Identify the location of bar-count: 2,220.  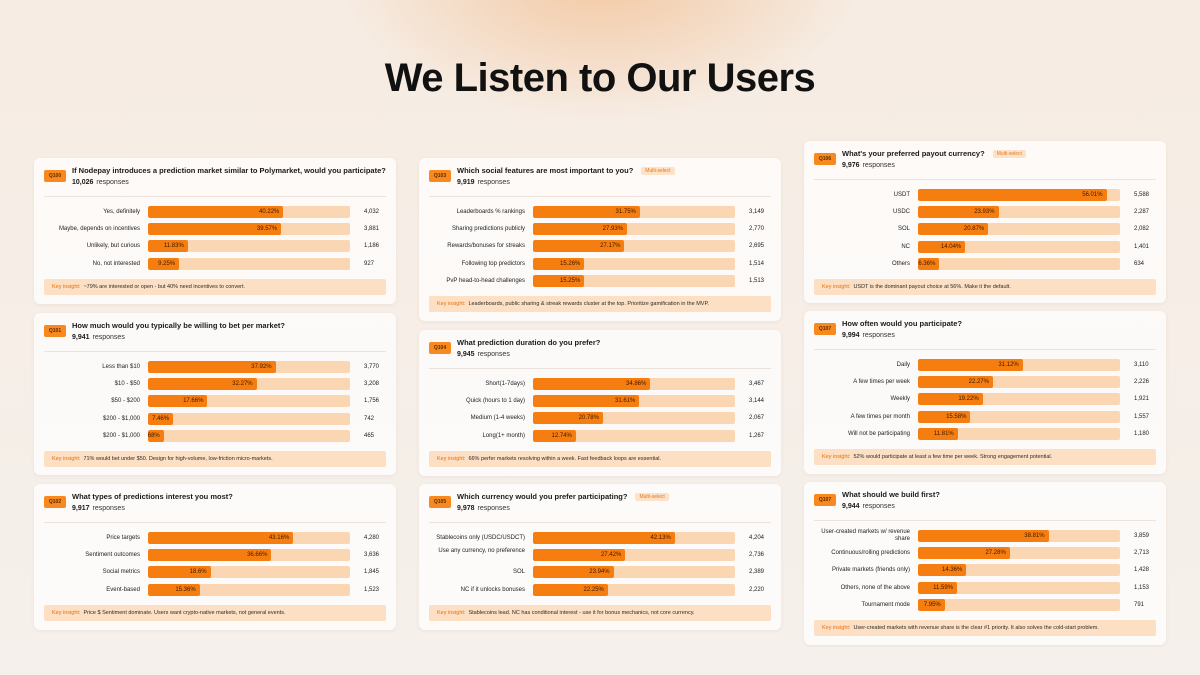
(757, 589).